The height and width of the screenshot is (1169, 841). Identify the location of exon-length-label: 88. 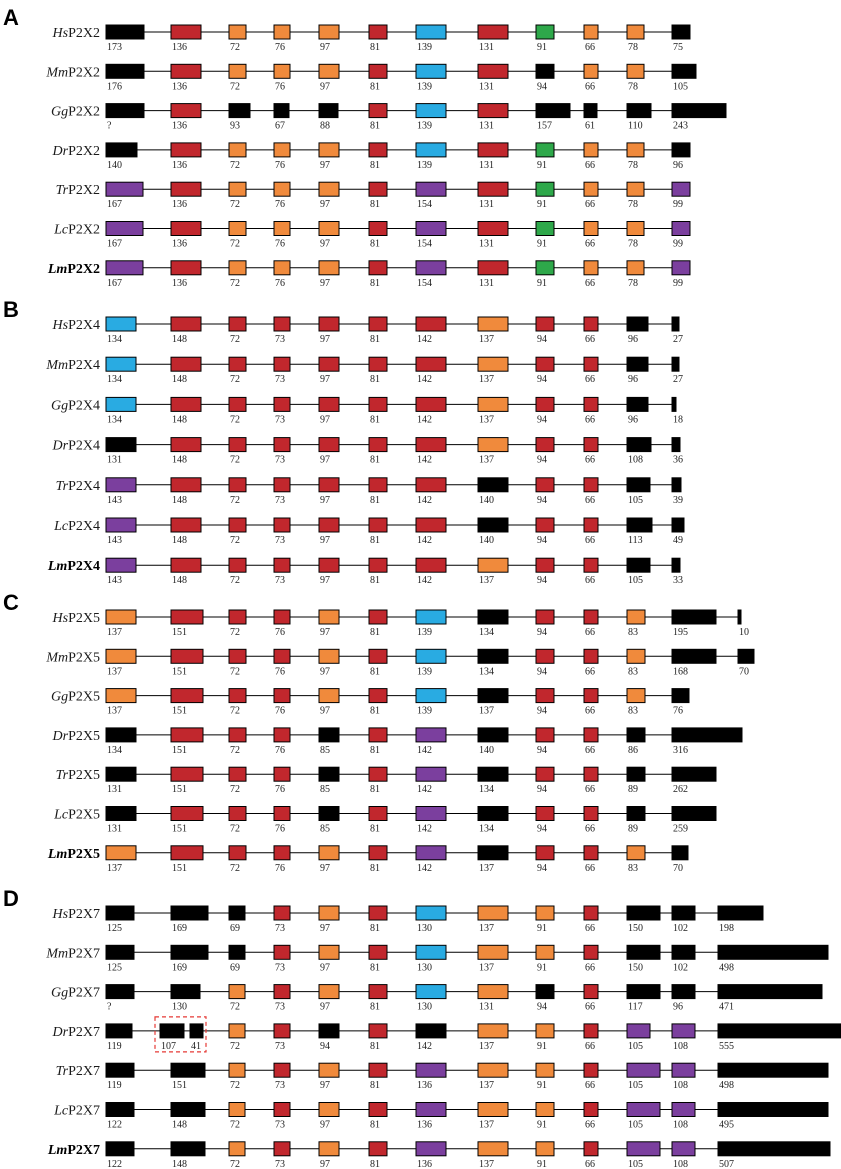
(325, 126).